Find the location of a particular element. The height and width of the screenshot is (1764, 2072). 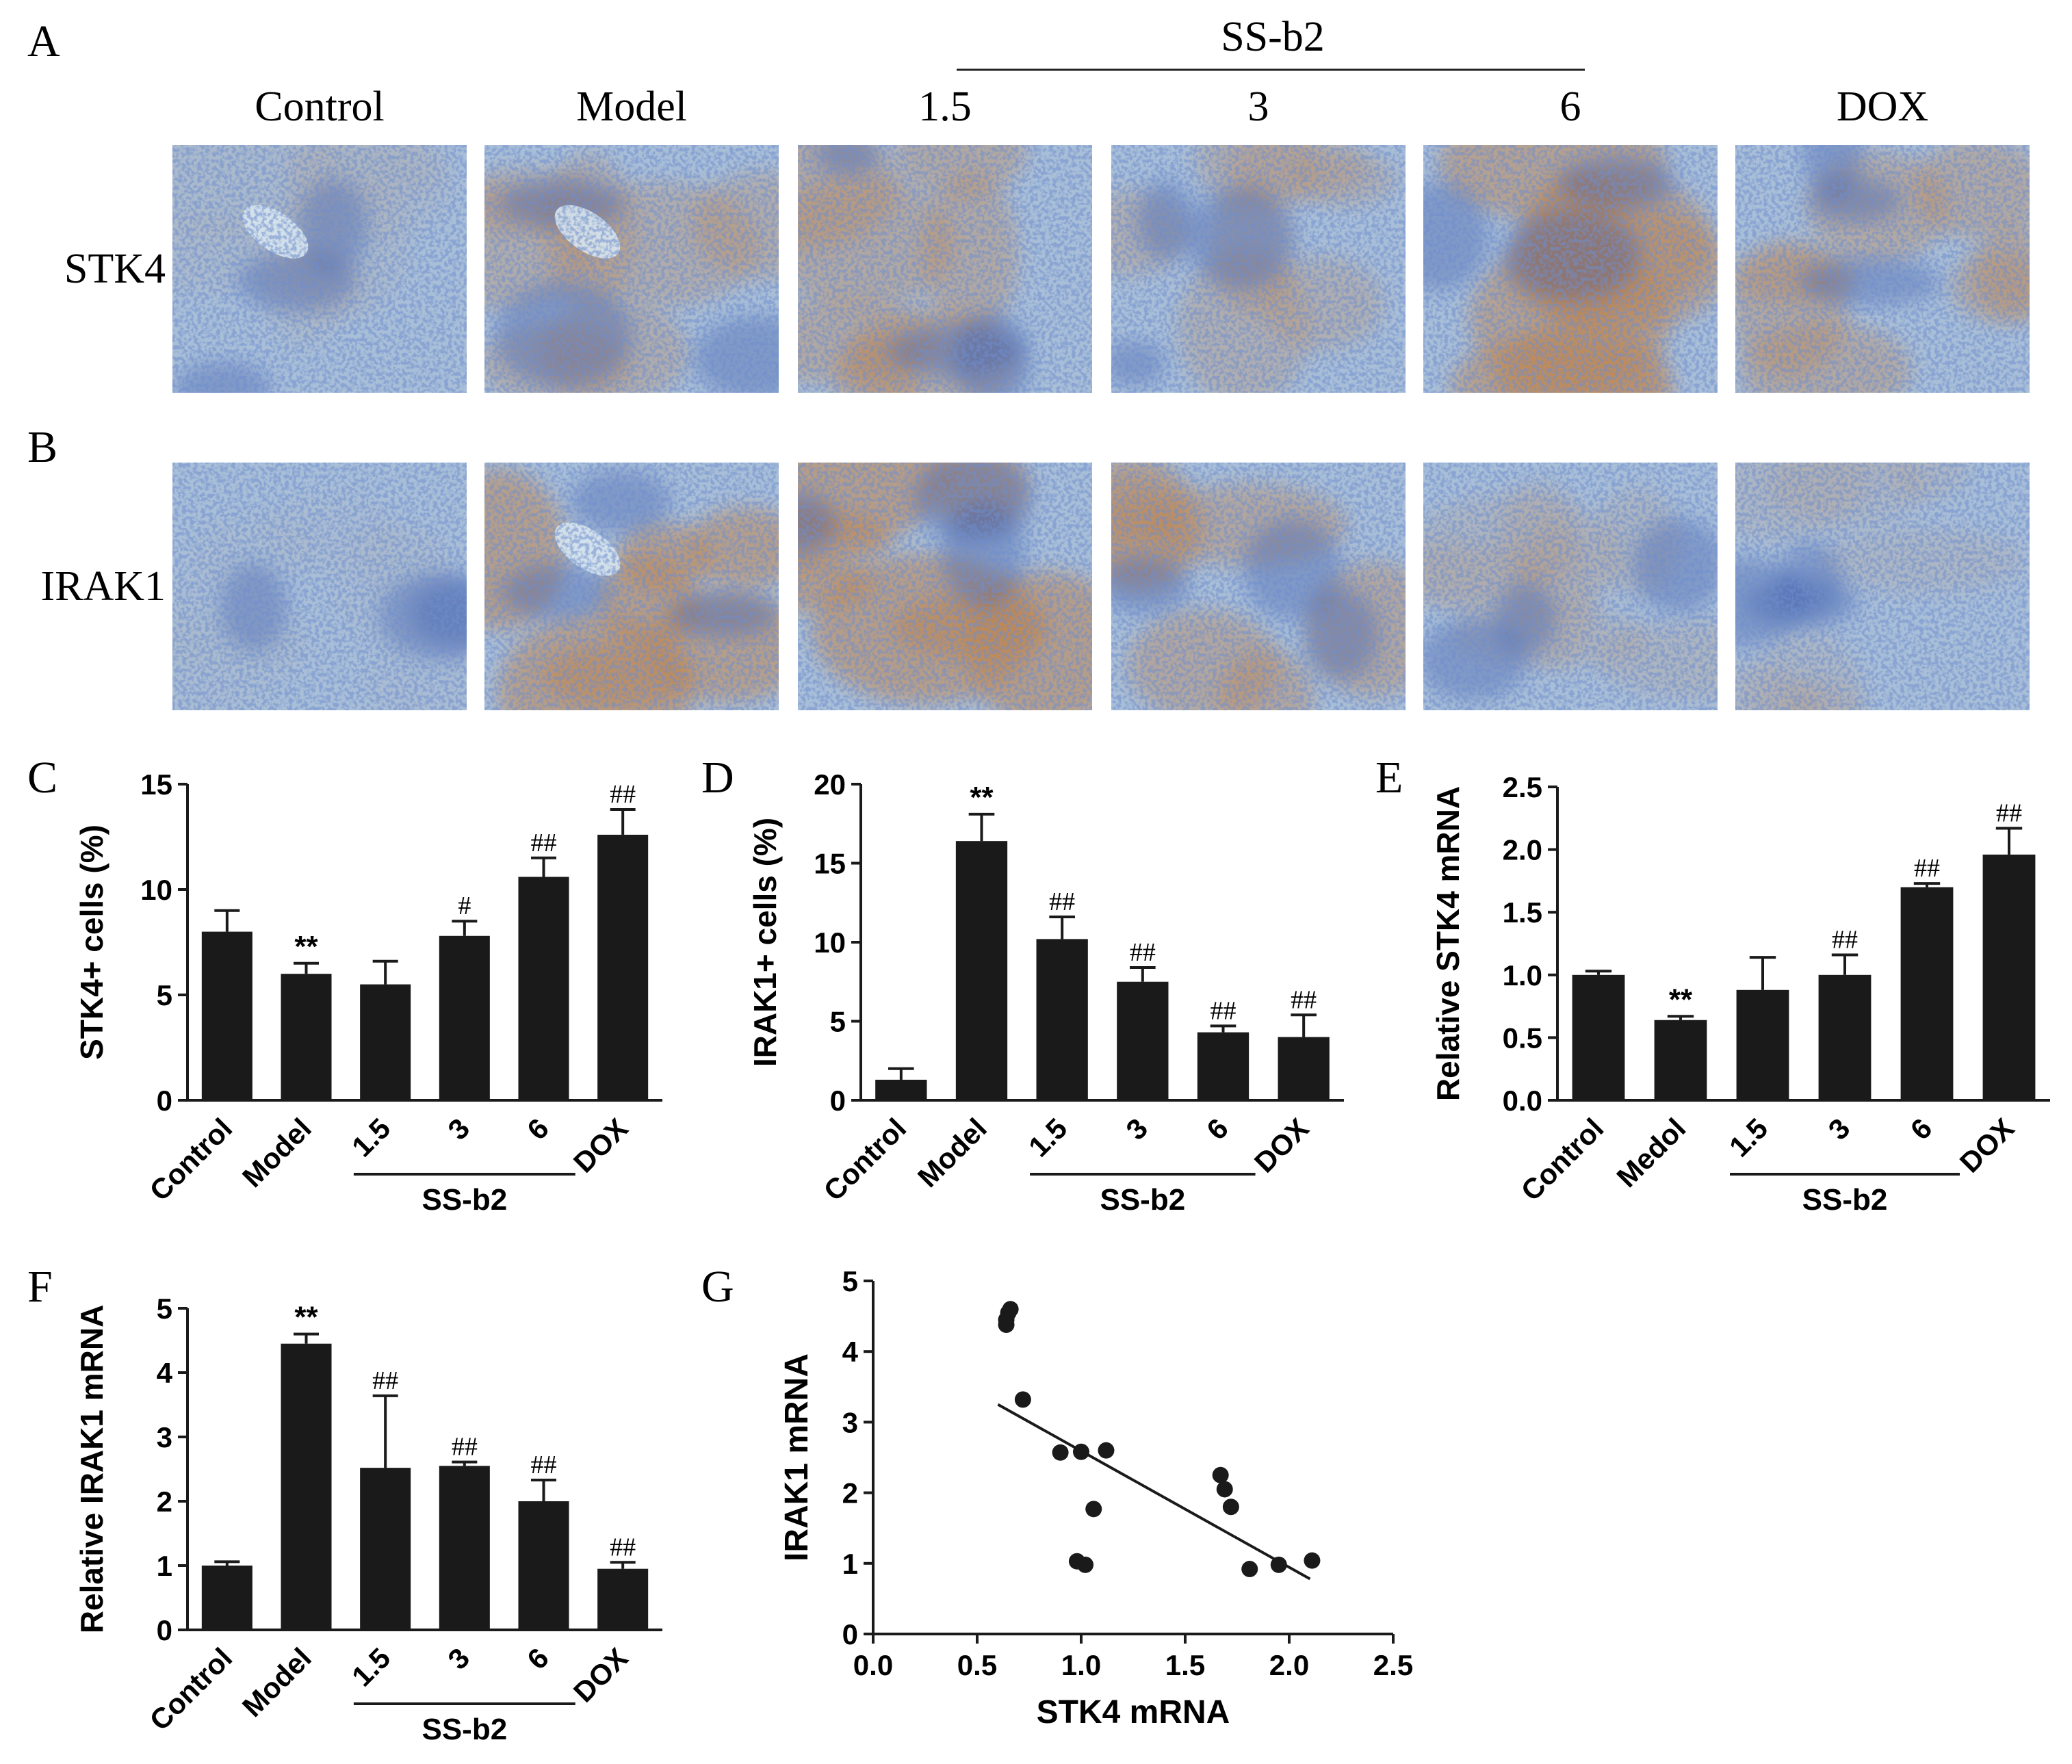

x-tick-label: 2.5 is located at coordinates (1393, 1665).